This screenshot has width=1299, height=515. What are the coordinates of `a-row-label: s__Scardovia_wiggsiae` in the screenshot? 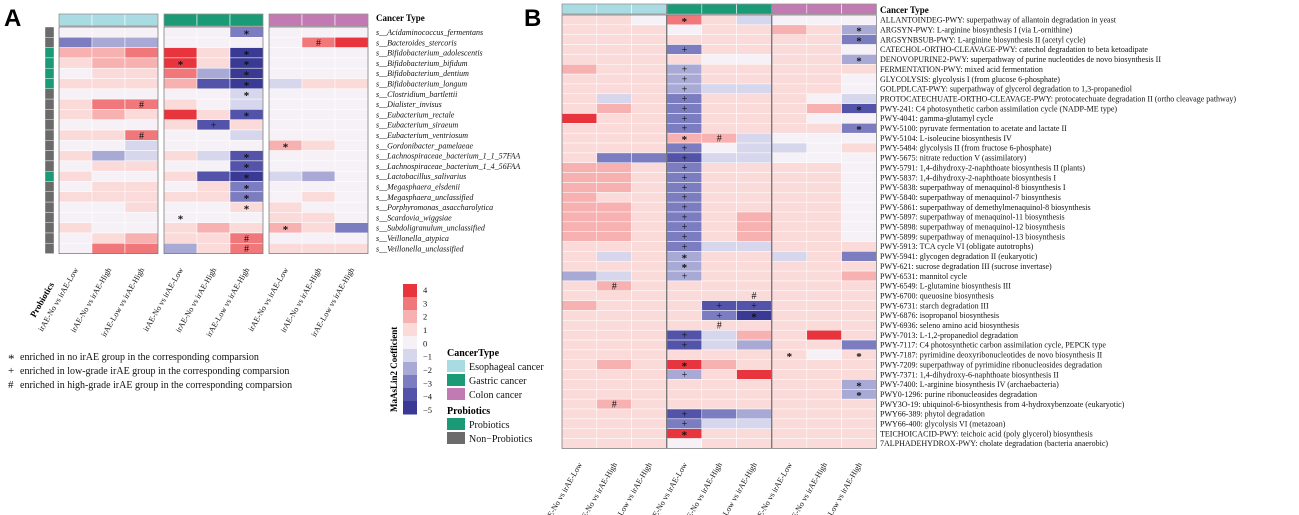 It's located at (414, 217).